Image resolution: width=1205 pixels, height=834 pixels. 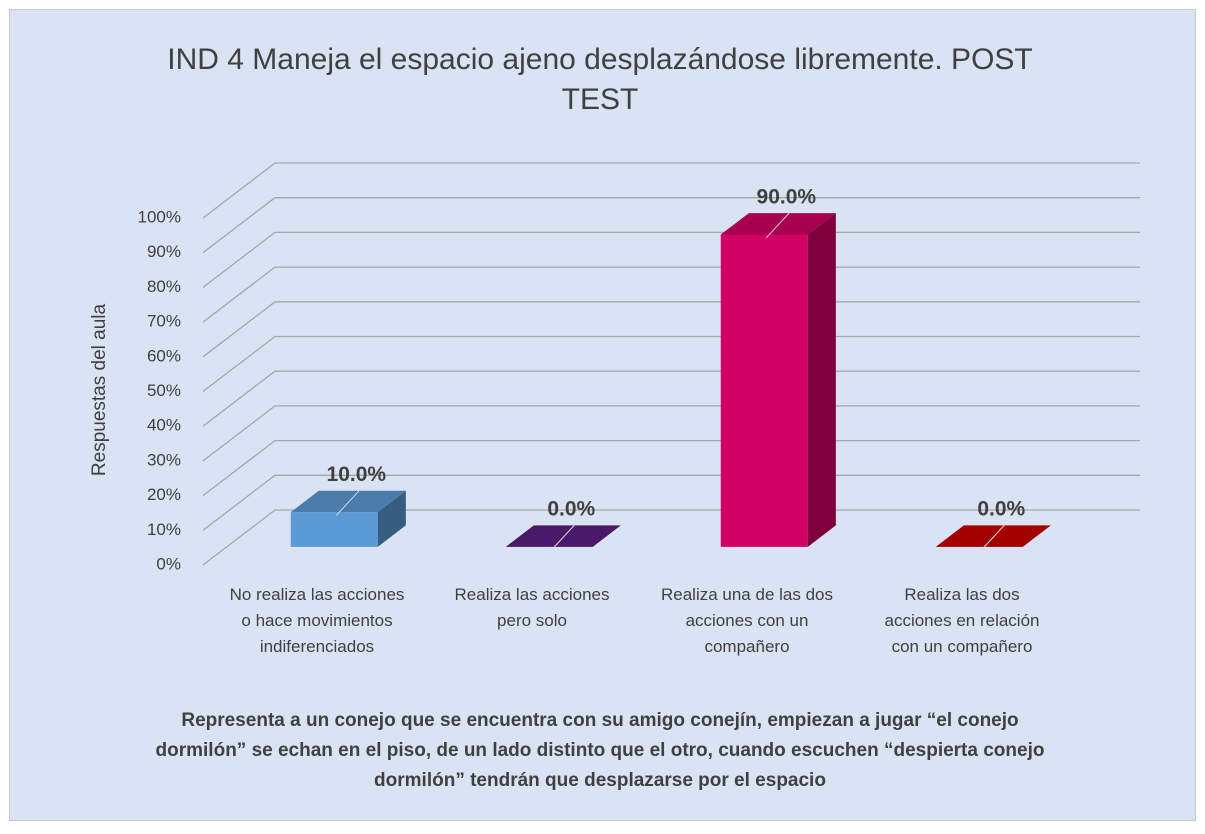 I want to click on y-tick-label: 0%, so click(x=168, y=563).